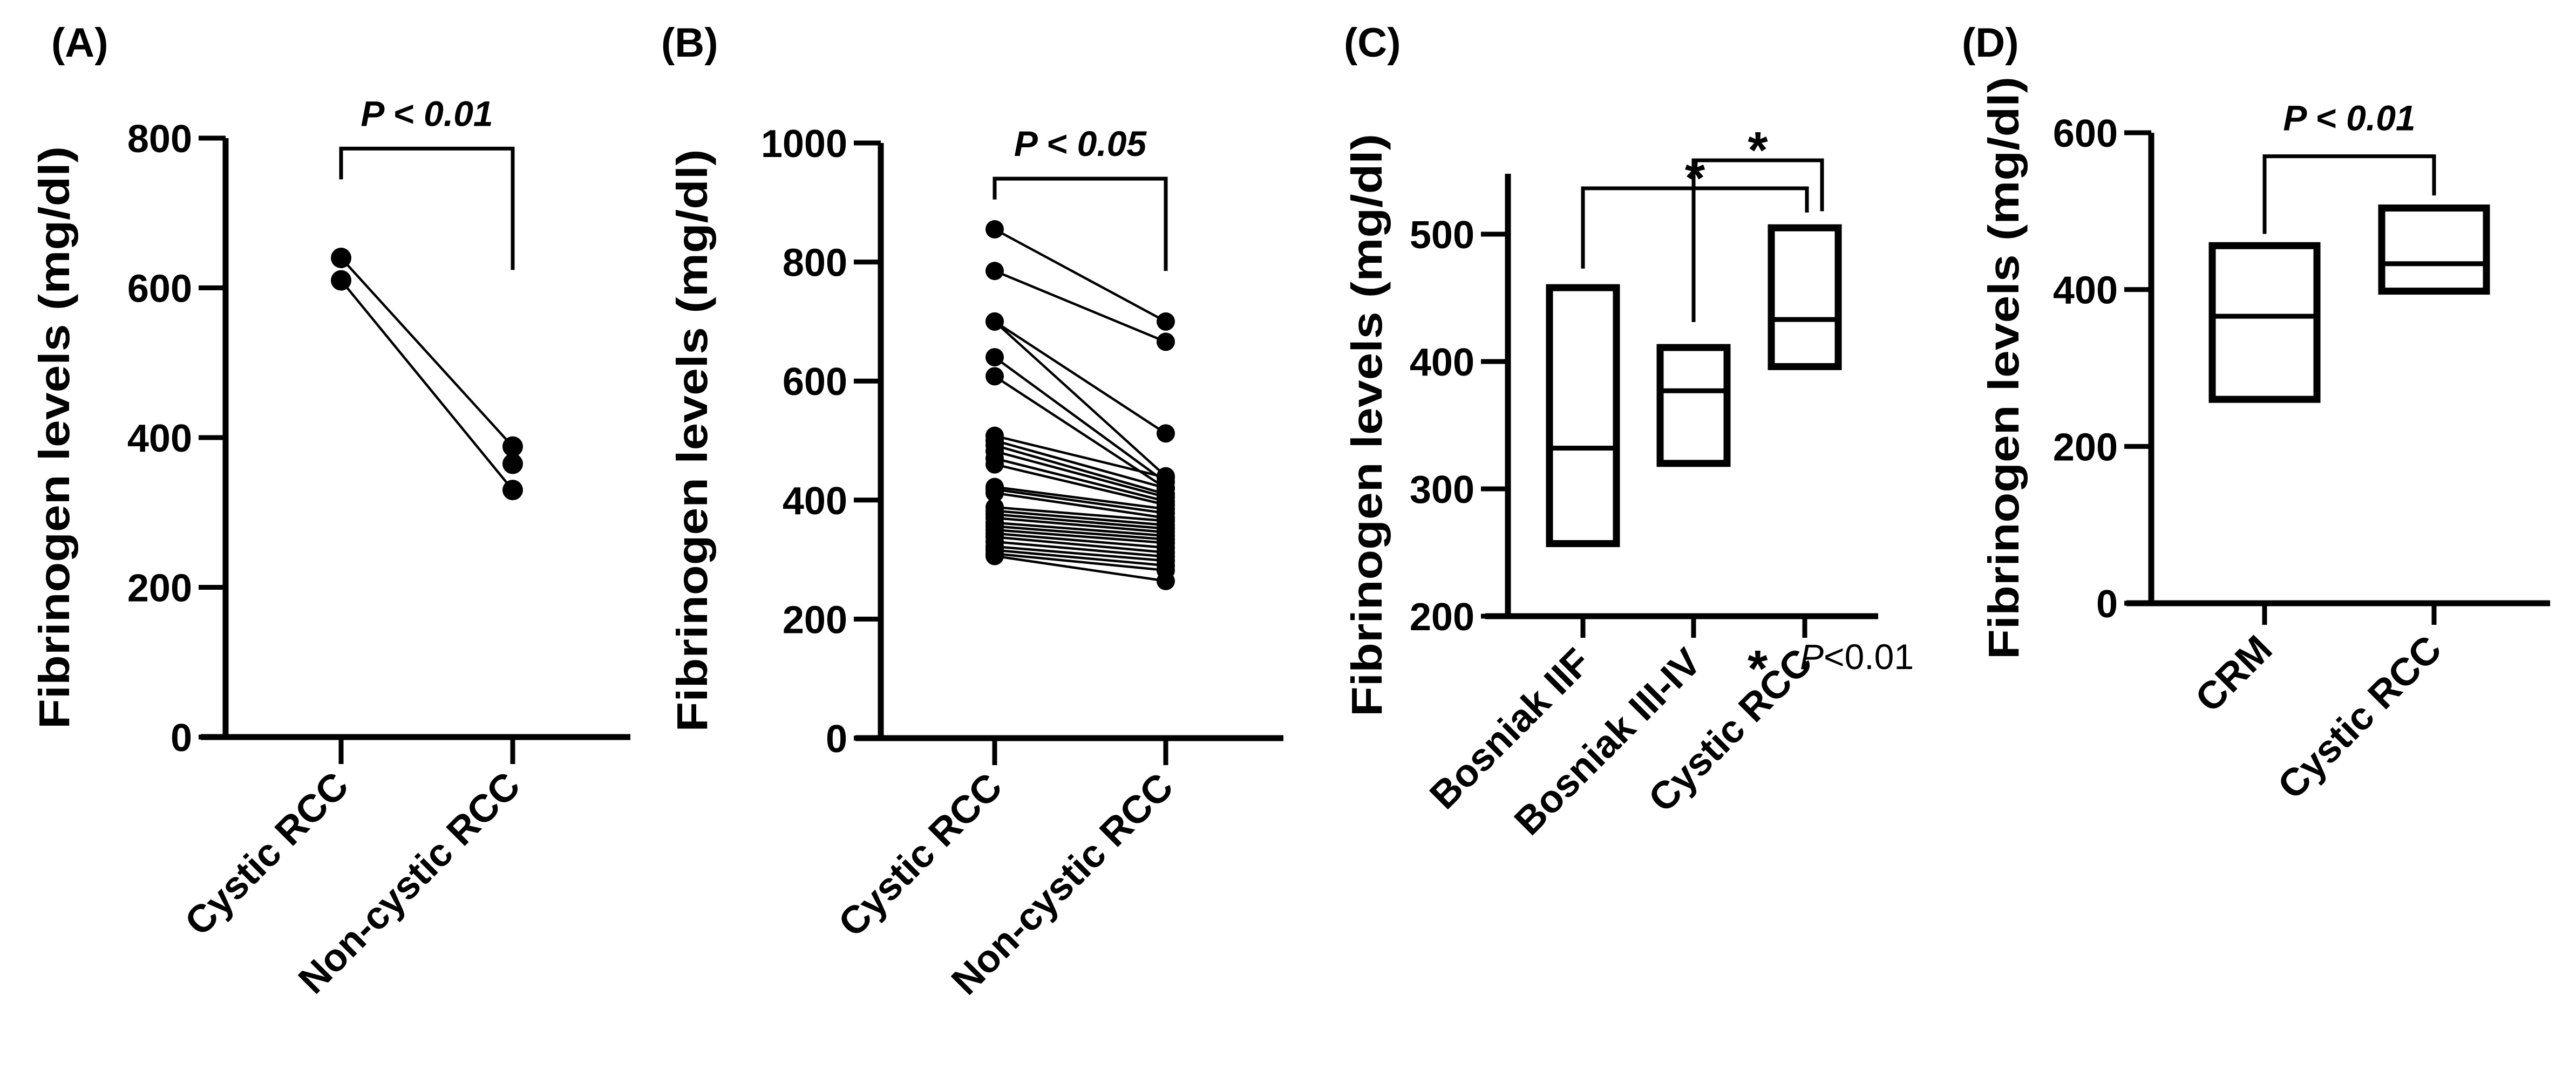 The width and height of the screenshot is (2576, 1084). What do you see at coordinates (1812, 657) in the screenshot?
I see `legend-p: P` at bounding box center [1812, 657].